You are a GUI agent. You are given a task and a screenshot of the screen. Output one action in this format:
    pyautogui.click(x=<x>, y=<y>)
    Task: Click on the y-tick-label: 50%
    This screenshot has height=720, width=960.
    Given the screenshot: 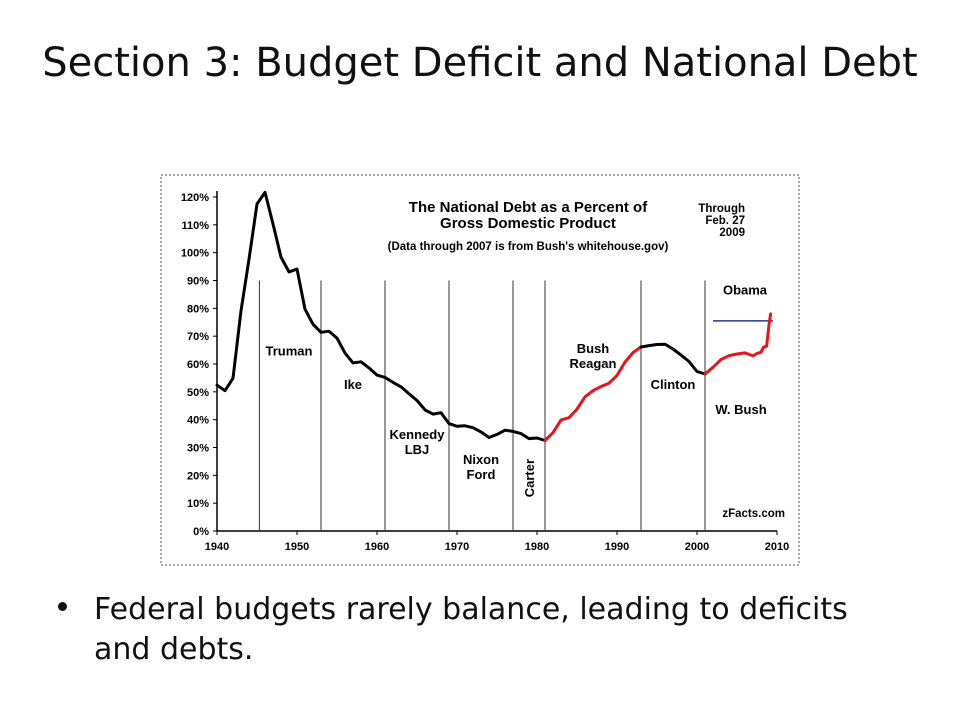 What is the action you would take?
    pyautogui.click(x=198, y=393)
    